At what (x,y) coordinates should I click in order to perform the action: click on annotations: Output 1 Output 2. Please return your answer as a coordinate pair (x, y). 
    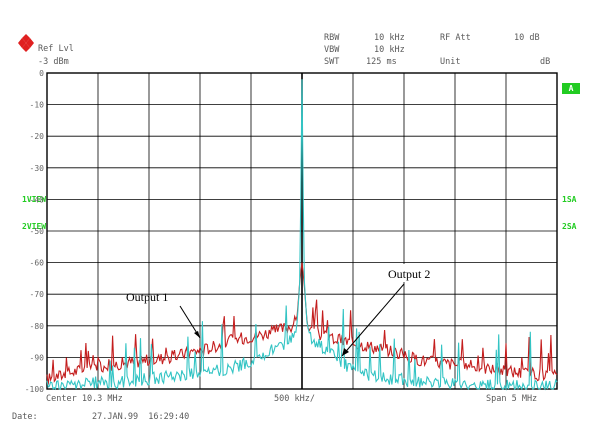
    Looking at the image, I should click on (287, 310).